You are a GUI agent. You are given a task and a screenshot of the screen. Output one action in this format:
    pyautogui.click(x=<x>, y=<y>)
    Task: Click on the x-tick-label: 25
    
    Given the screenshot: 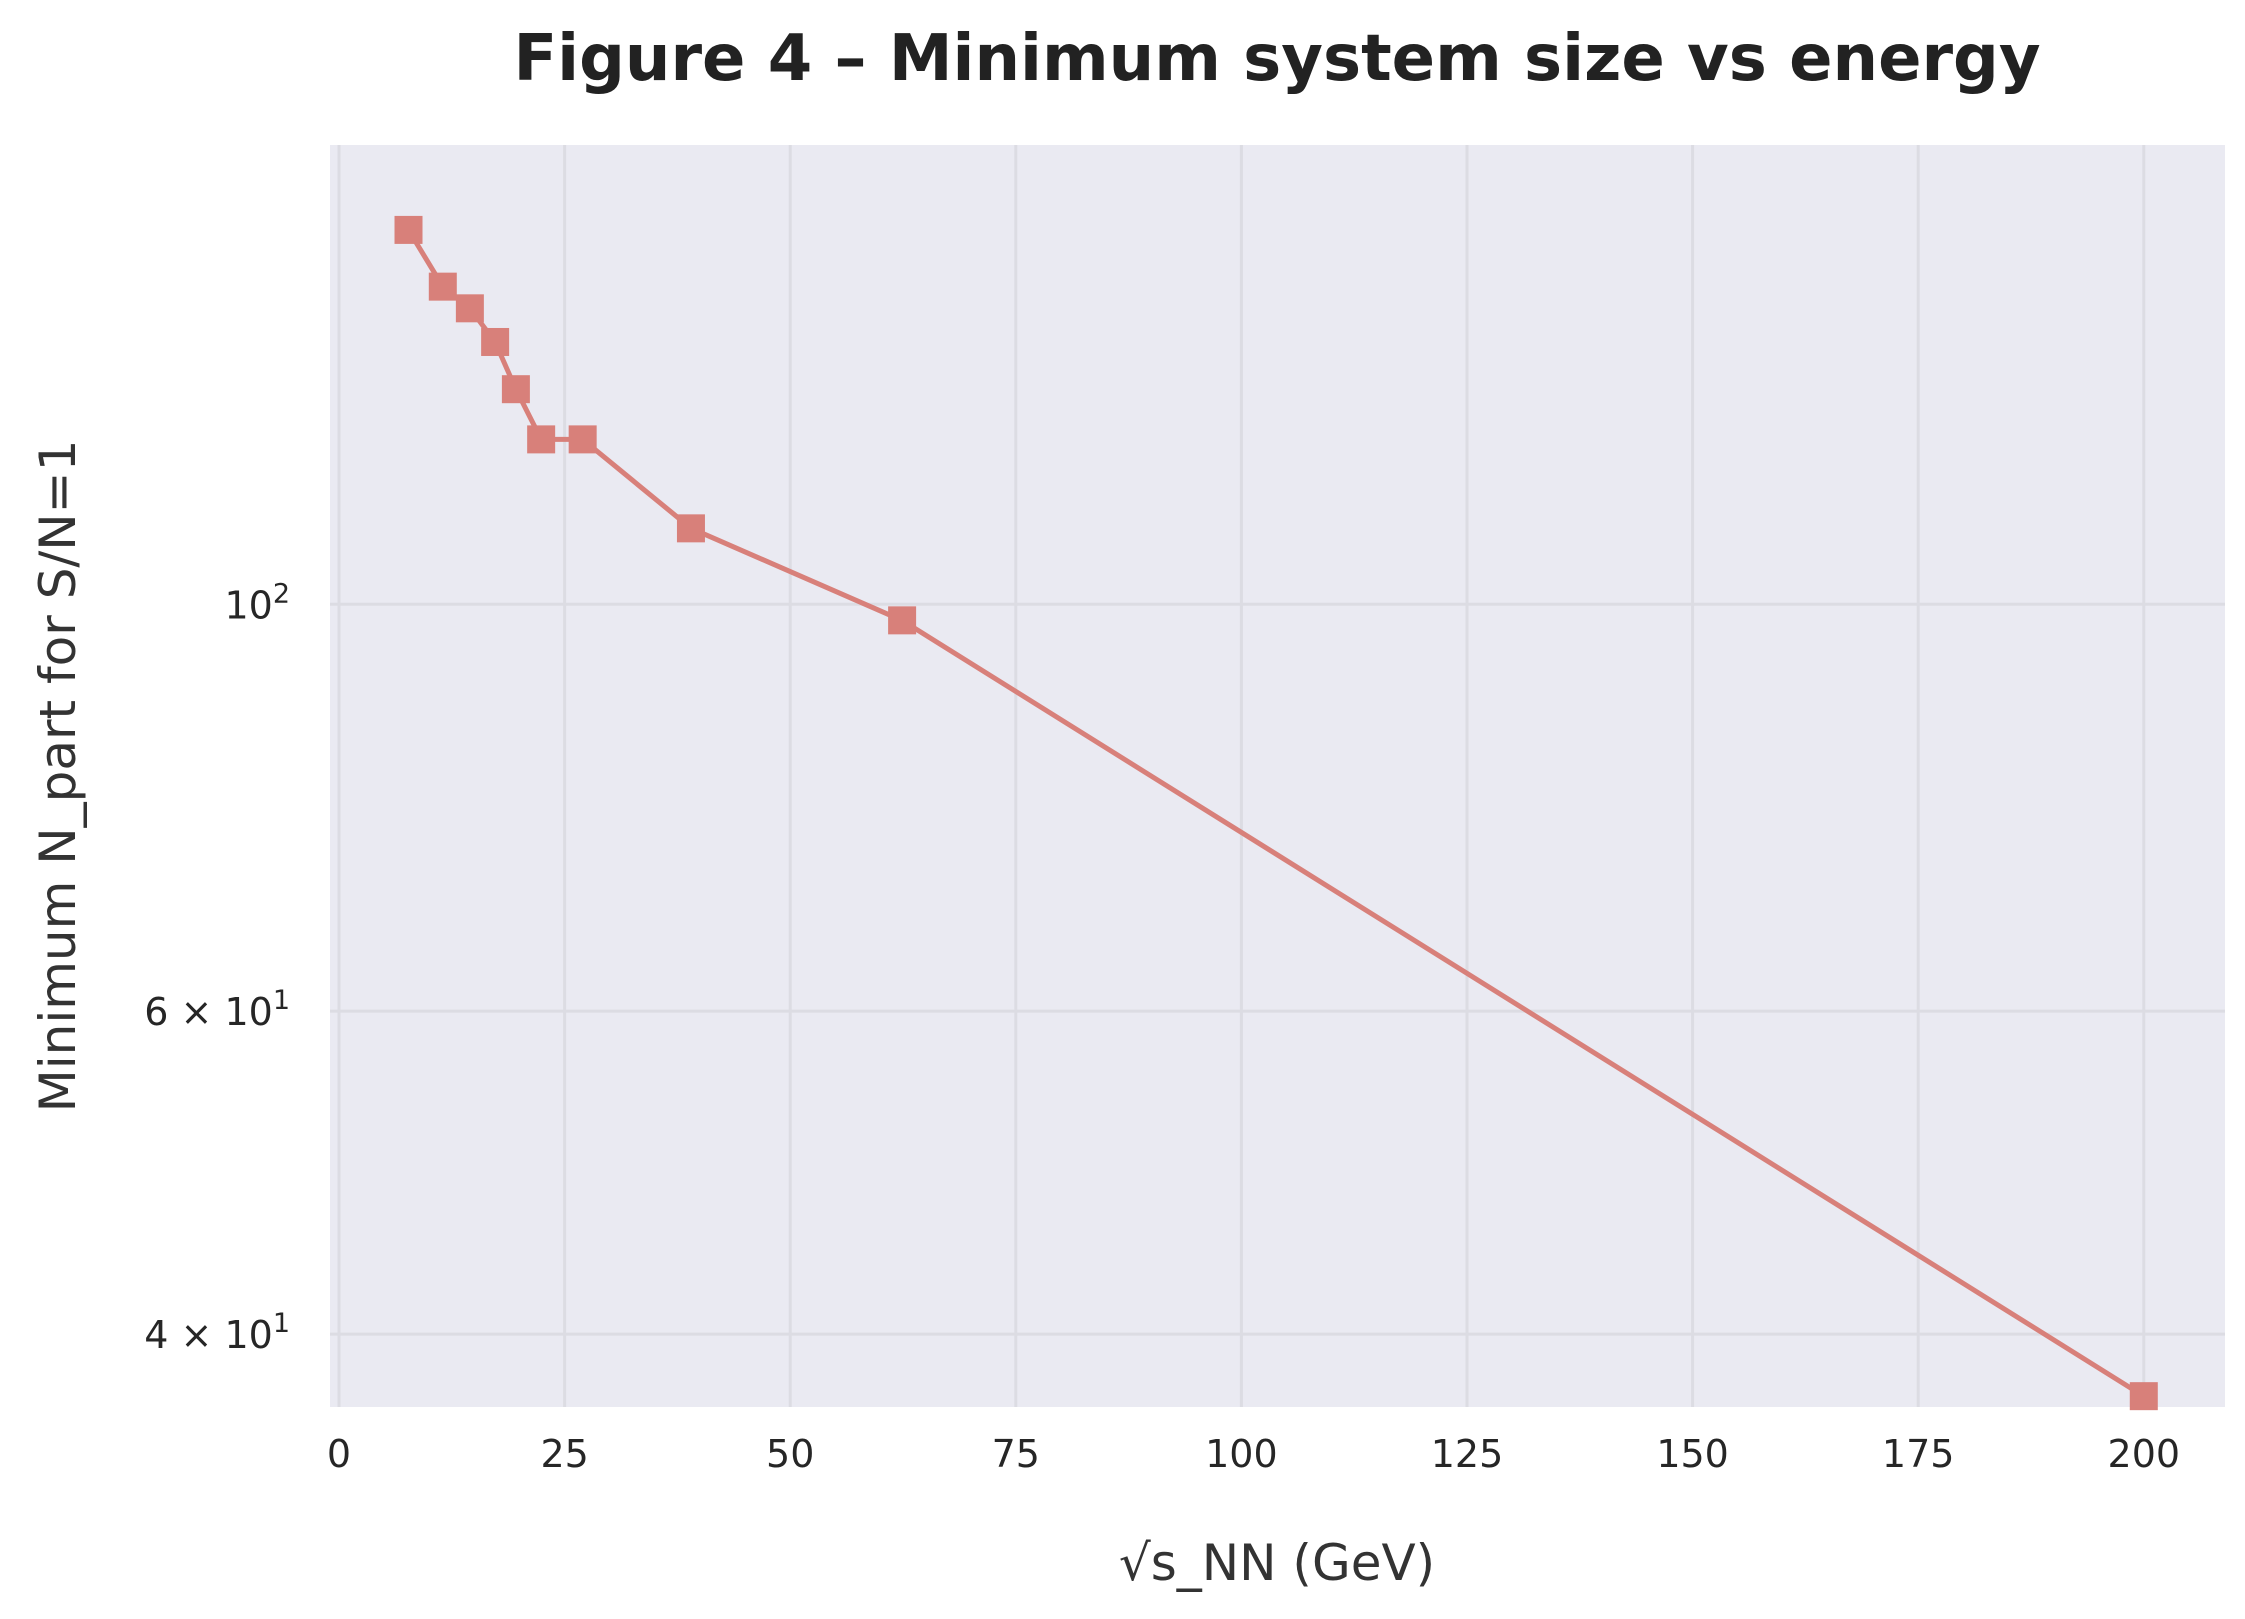 What is the action you would take?
    pyautogui.click(x=564, y=1454)
    